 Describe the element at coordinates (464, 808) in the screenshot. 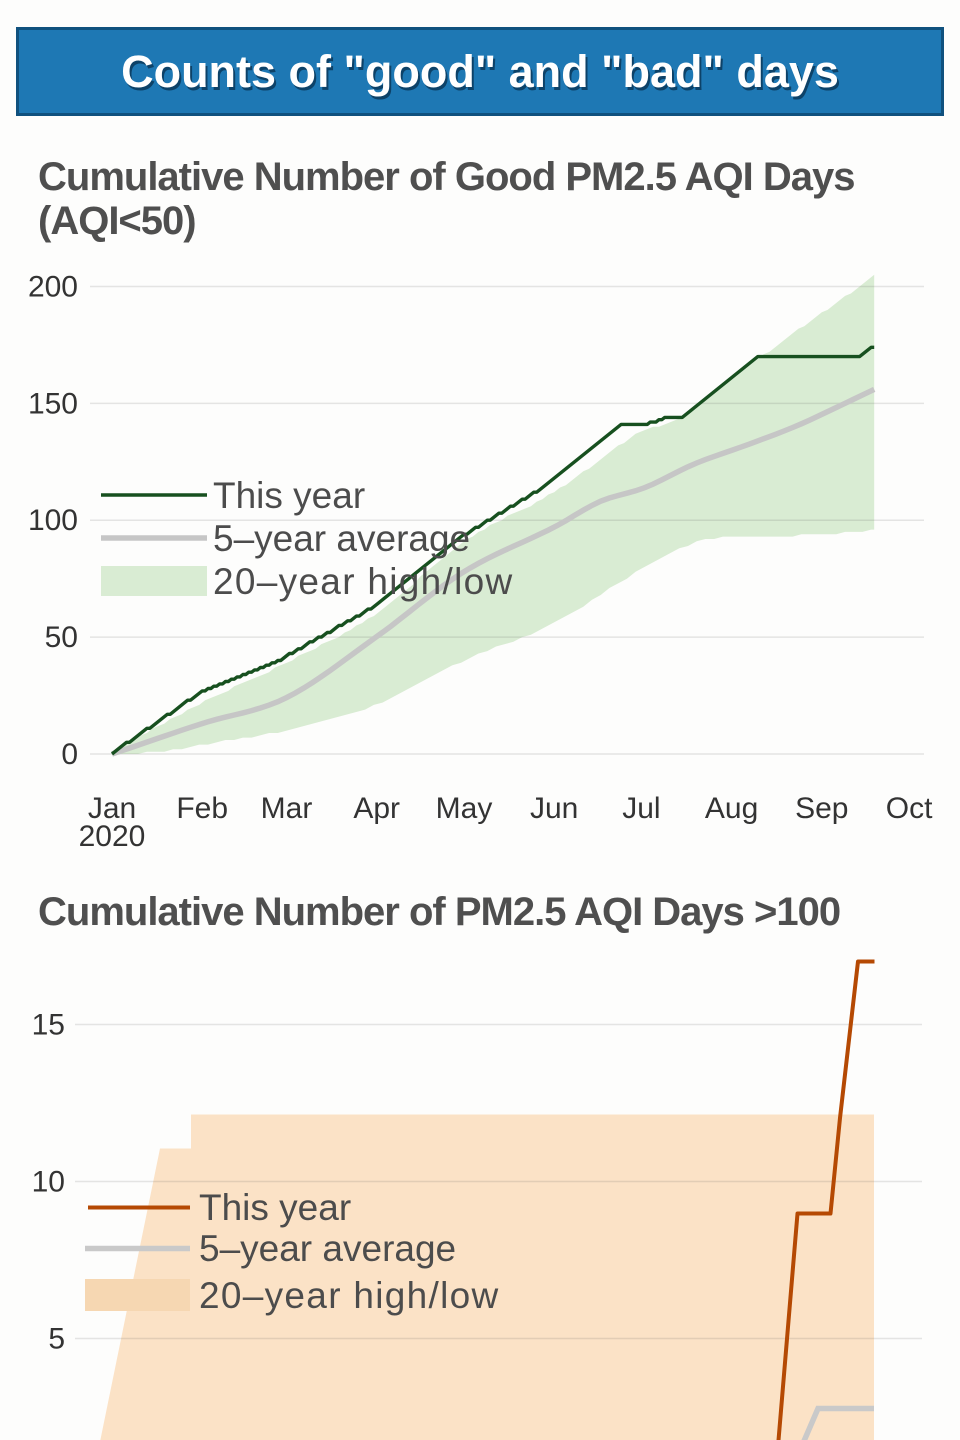

I see `svg-text: May` at that location.